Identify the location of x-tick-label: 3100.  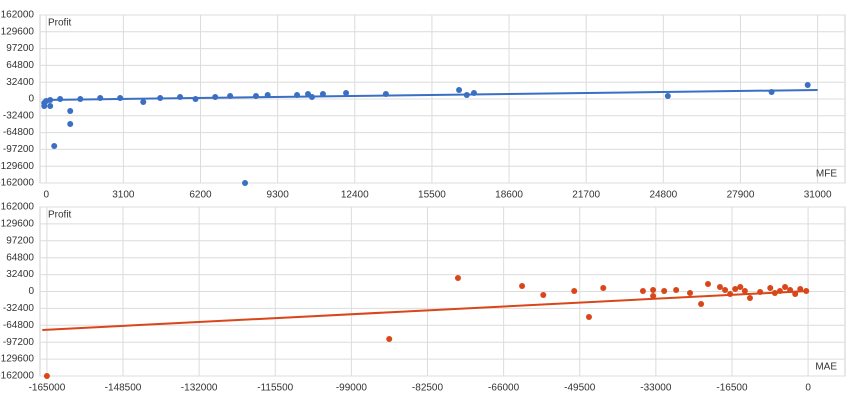
(123, 195).